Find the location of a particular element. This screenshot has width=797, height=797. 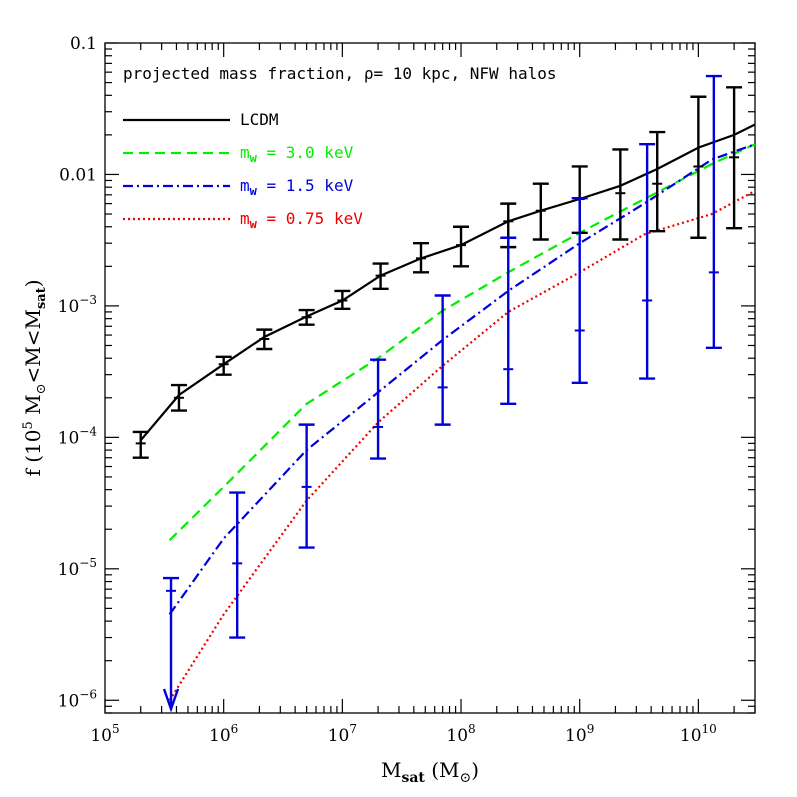

x-tick-label: 10⁵ is located at coordinates (104, 734).